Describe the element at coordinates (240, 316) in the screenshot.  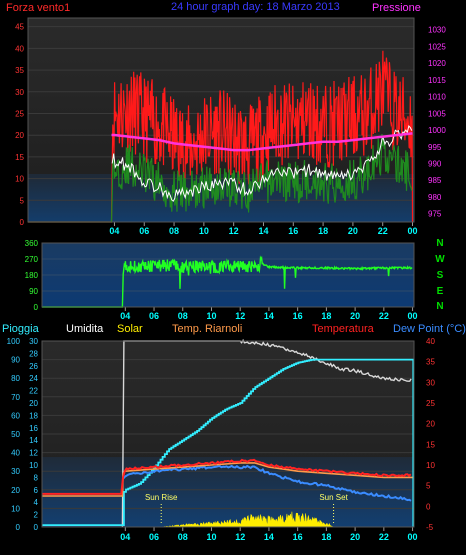
I see `panel2-x-tick-label: 12` at that location.